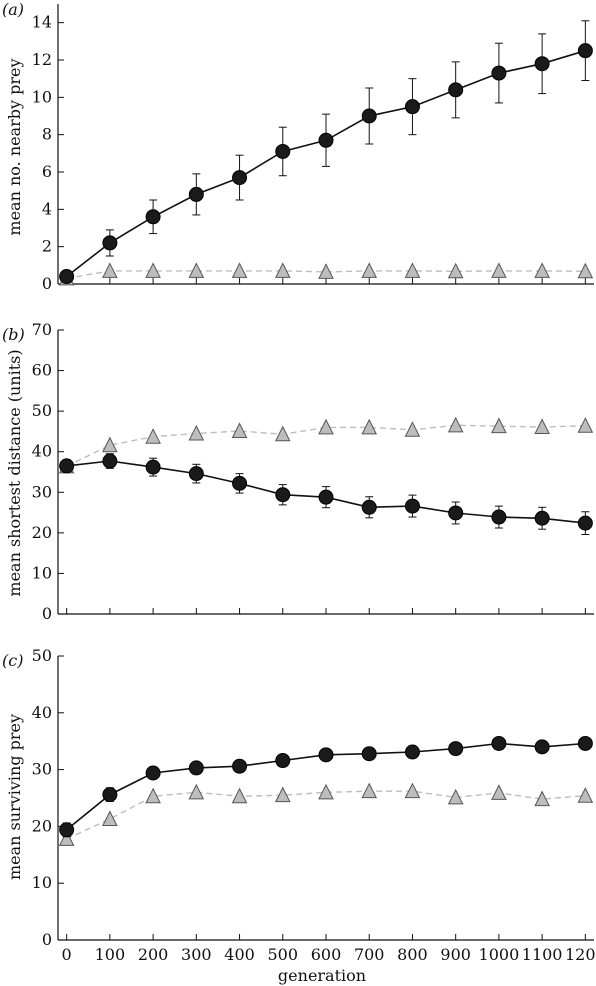 This screenshot has width=596, height=986. Describe the element at coordinates (14, 472) in the screenshot. I see `y-axis-label-b: mean shortest distance (units)` at that location.